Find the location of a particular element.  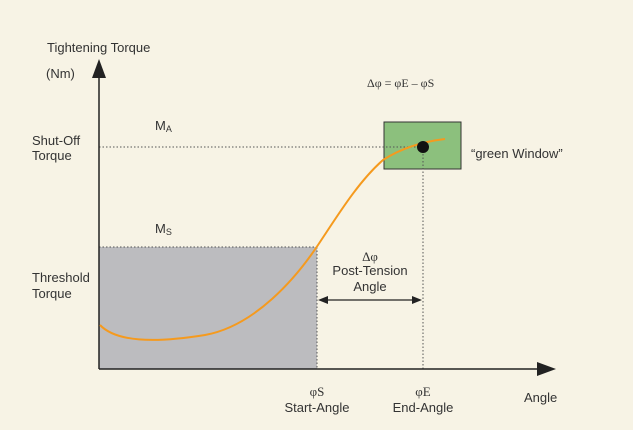

shutoff-torque-label-line2: Torque is located at coordinates (52, 155).